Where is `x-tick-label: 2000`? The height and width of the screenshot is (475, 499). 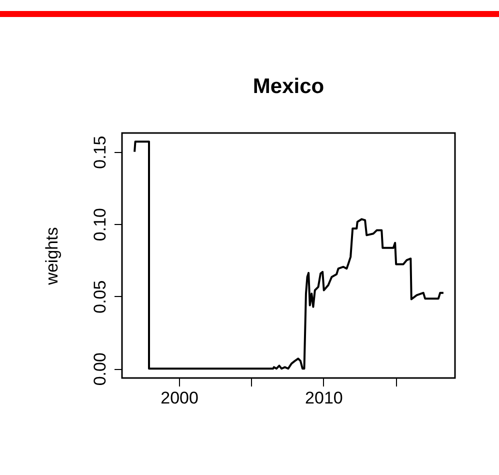 x-tick-label: 2000 is located at coordinates (179, 398).